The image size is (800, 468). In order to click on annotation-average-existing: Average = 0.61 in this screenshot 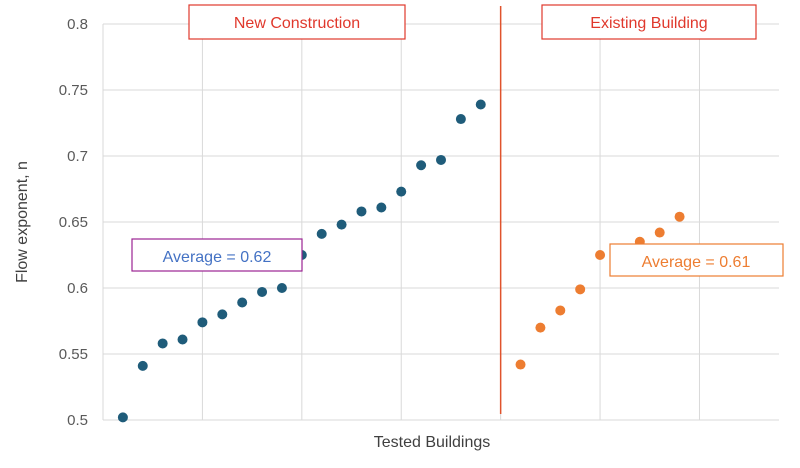, I will do `click(696, 260)`.